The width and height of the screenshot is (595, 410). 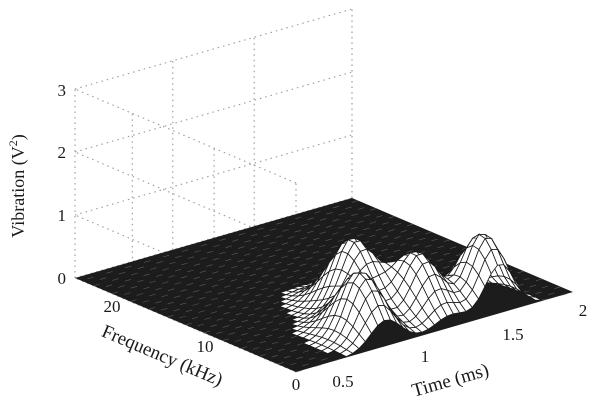 What do you see at coordinates (213, 175) in the screenshot?
I see `grid-line` at bounding box center [213, 175].